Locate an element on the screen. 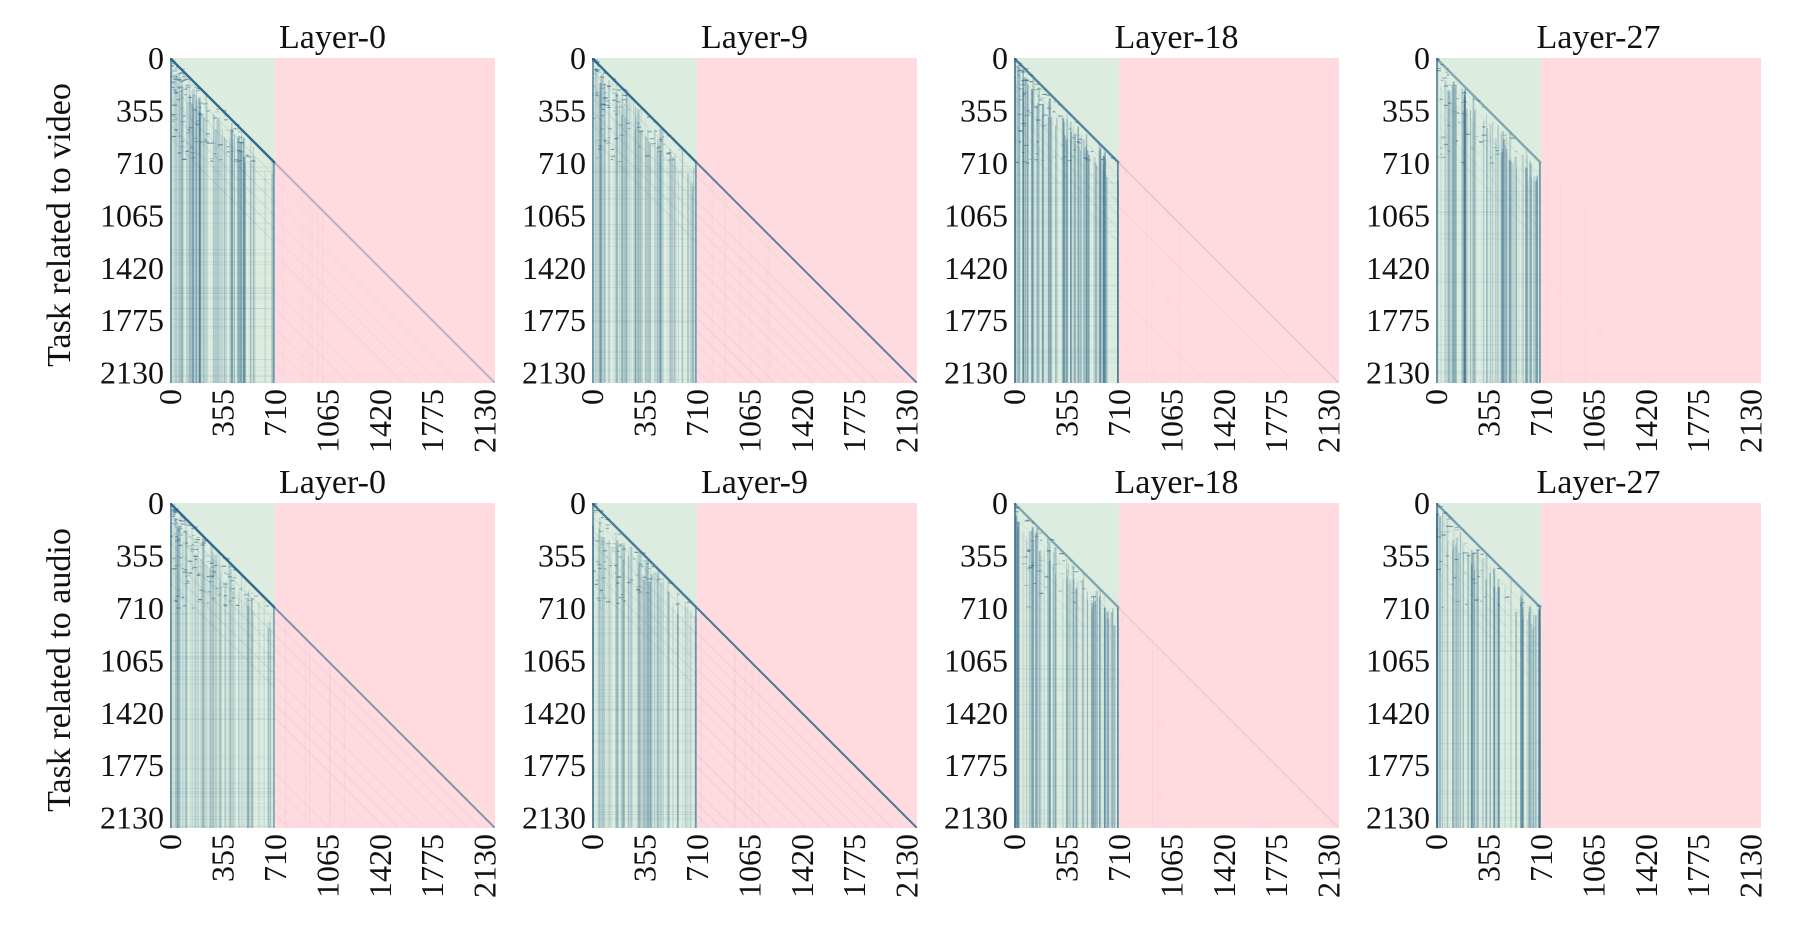  row-label-audio: Task related to audio is located at coordinates (59, 670).